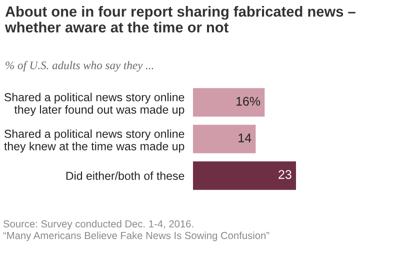  What do you see at coordinates (248, 101) in the screenshot?
I see `data-label: 16%` at bounding box center [248, 101].